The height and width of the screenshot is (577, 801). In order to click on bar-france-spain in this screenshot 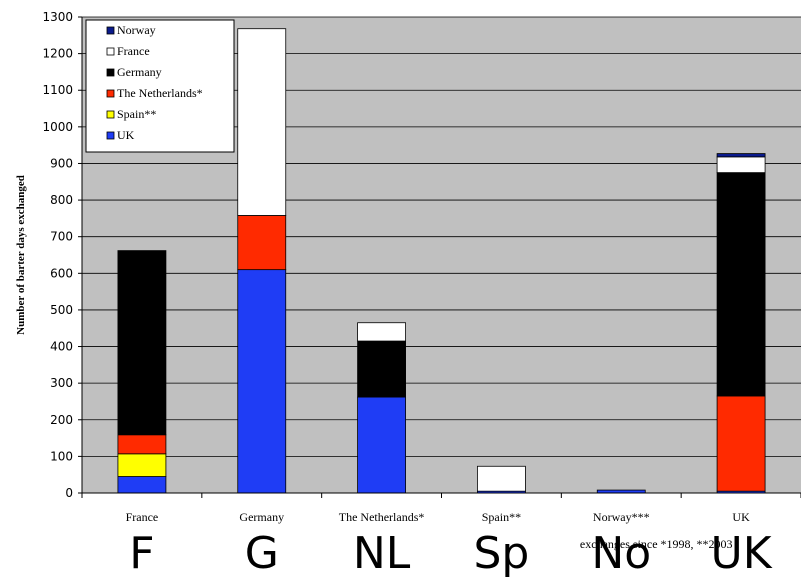, I will do `click(142, 465)`.